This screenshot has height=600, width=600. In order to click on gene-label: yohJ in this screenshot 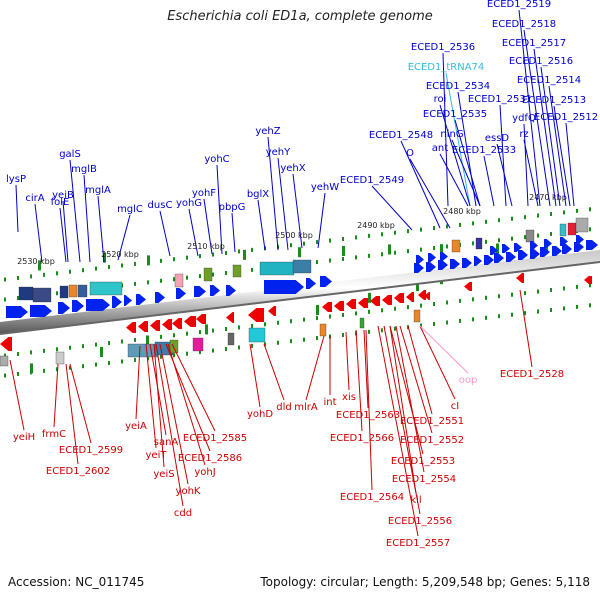, I will do `click(204, 472)`.